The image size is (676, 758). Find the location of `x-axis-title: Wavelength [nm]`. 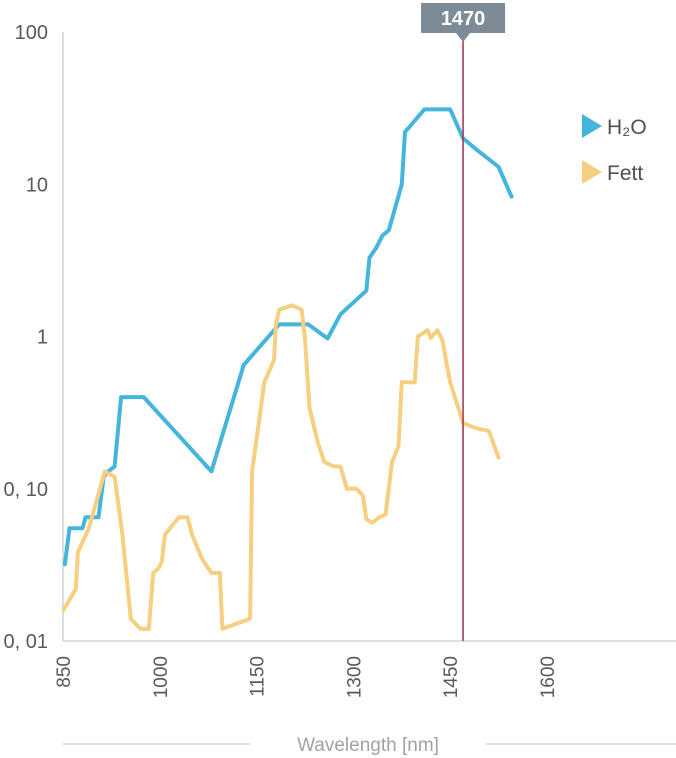

x-axis-title: Wavelength [nm] is located at coordinates (369, 745).